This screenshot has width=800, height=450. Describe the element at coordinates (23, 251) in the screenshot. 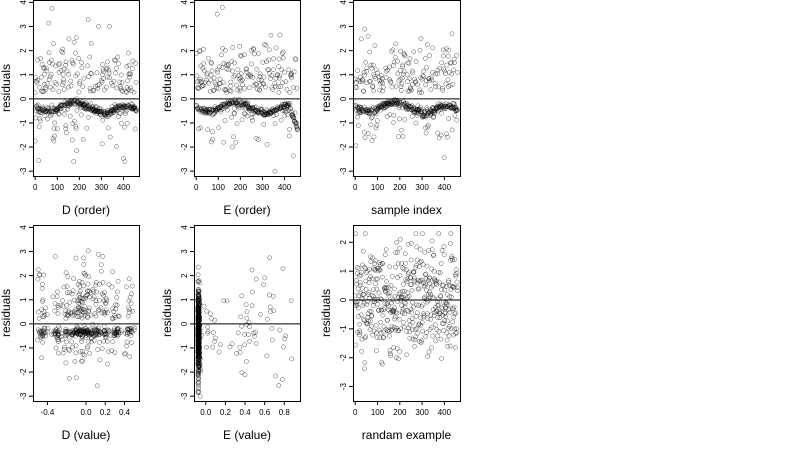

I see `y-tick-label: 3` at that location.